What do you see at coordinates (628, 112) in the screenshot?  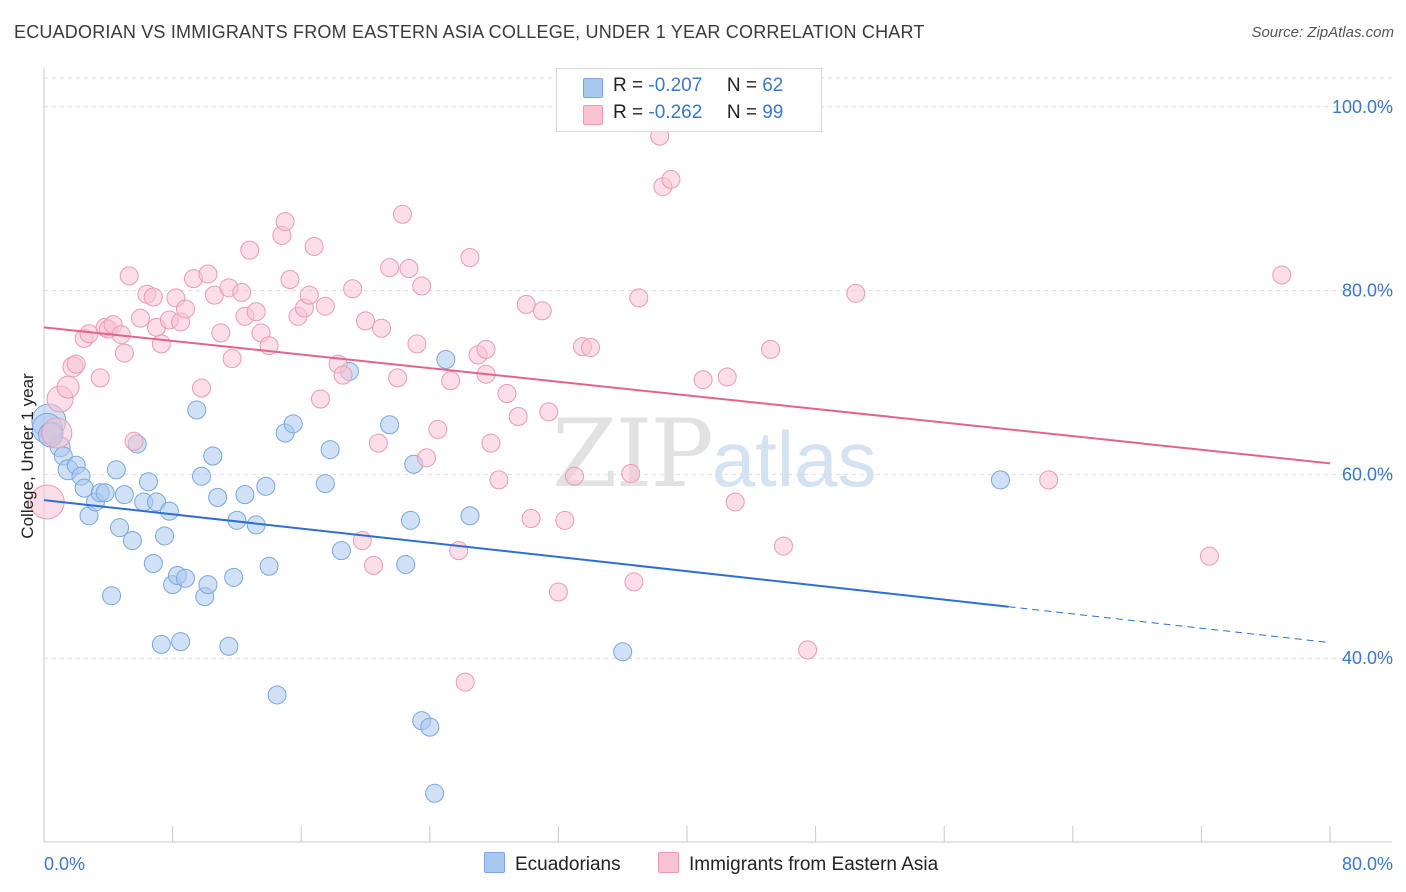 I see `legend-r-label: R =` at bounding box center [628, 112].